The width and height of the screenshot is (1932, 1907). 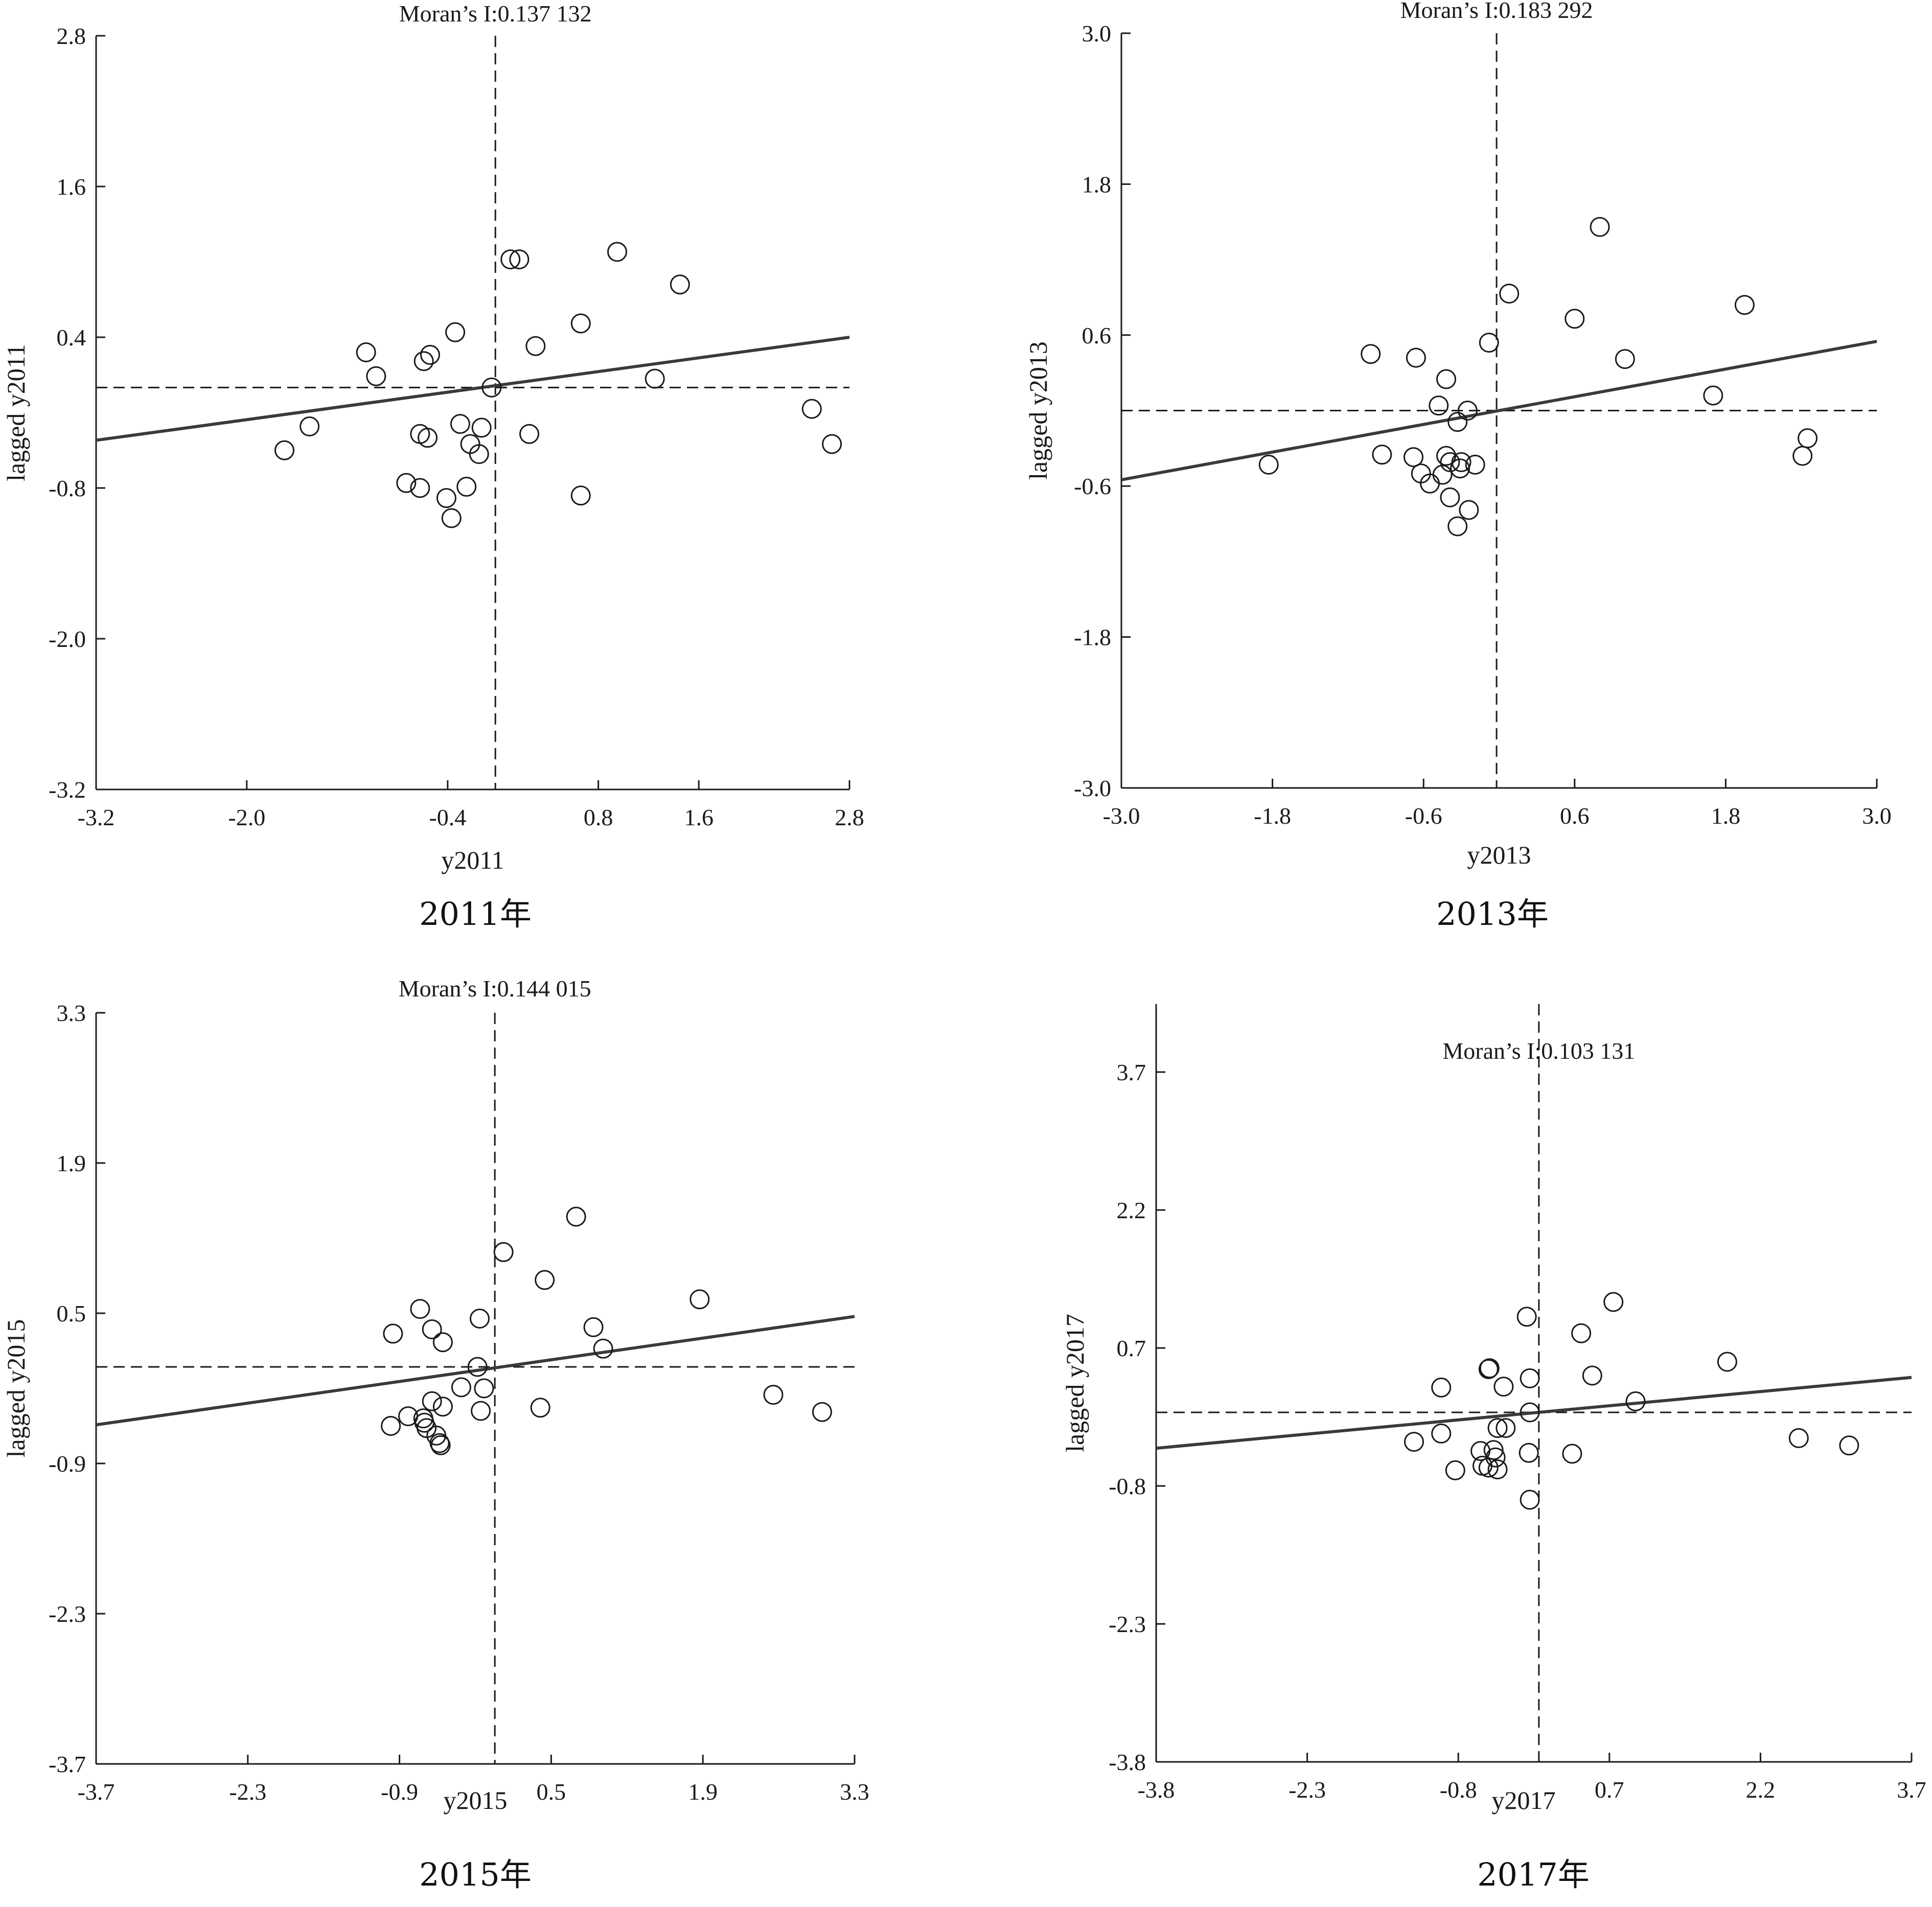 I want to click on y-tick-label: 0.5, so click(x=71, y=1313).